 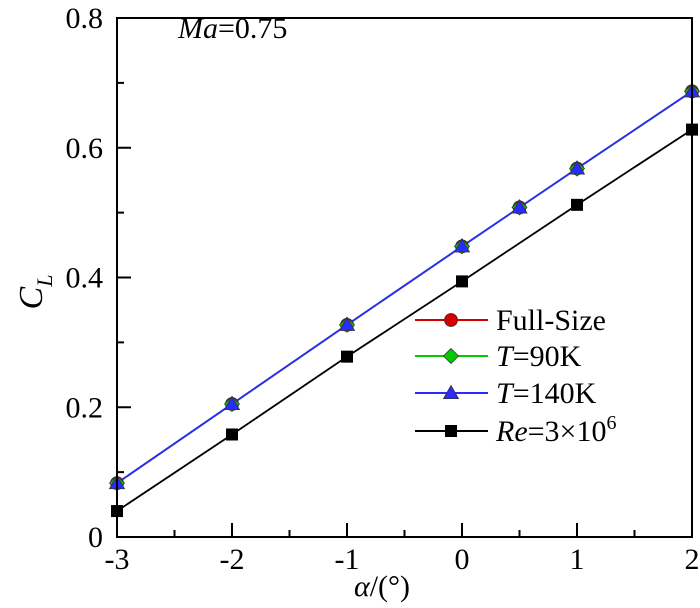 What do you see at coordinates (85, 278) in the screenshot?
I see `y-tick-label: 0.4` at bounding box center [85, 278].